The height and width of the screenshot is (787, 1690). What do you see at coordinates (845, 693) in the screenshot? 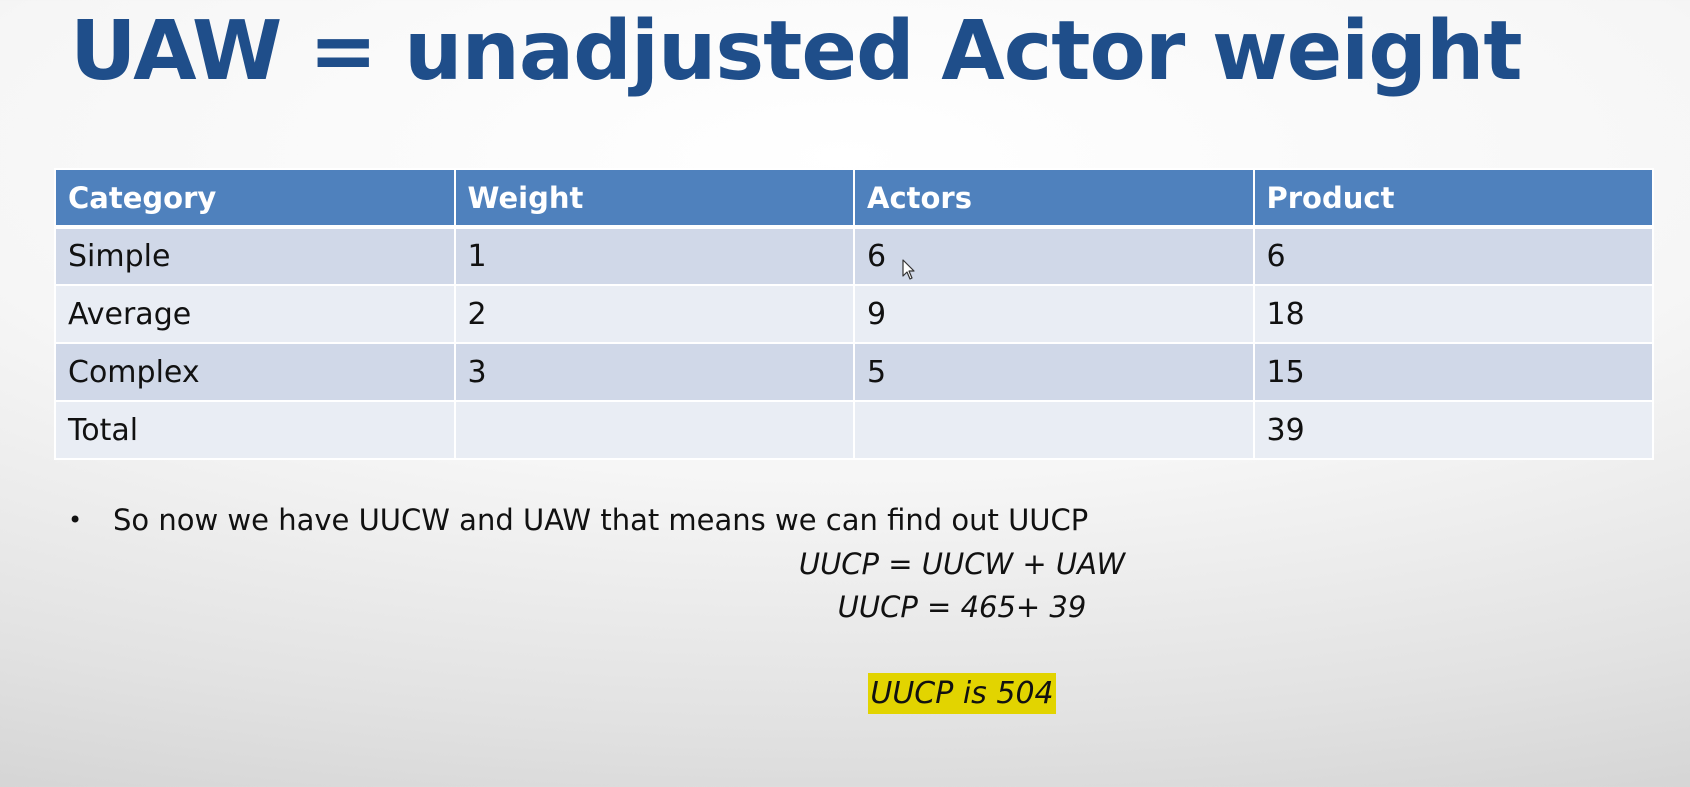
I see `result-container: UUCP is 504` at bounding box center [845, 693].